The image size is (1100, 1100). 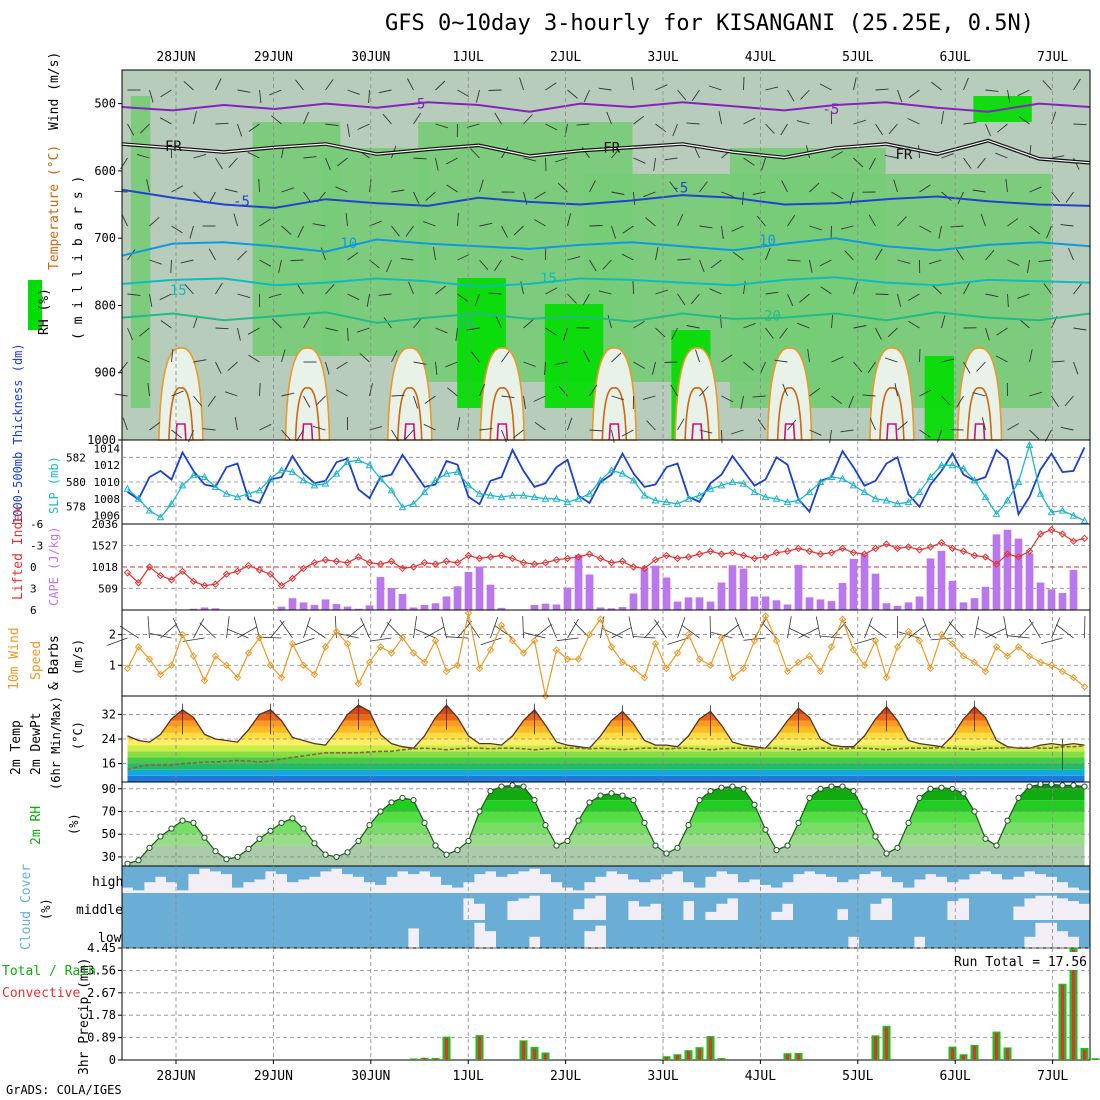 I want to click on pressure-axis-tick-label: 800, so click(x=105, y=305).